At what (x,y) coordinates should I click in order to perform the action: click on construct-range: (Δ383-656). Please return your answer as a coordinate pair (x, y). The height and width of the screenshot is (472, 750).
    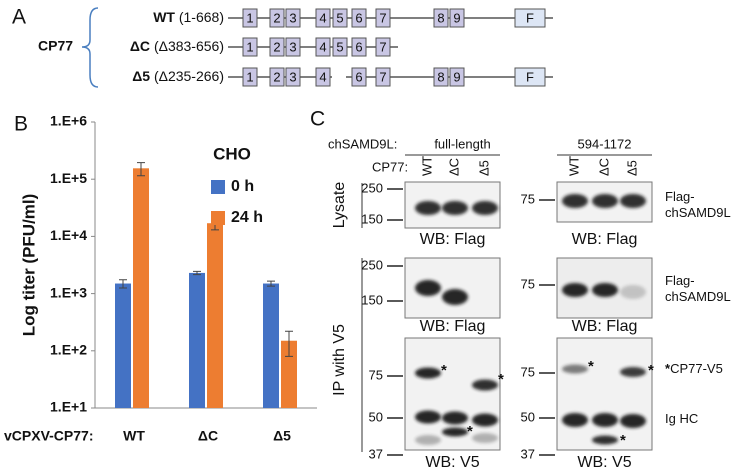
    Looking at the image, I should click on (189, 46).